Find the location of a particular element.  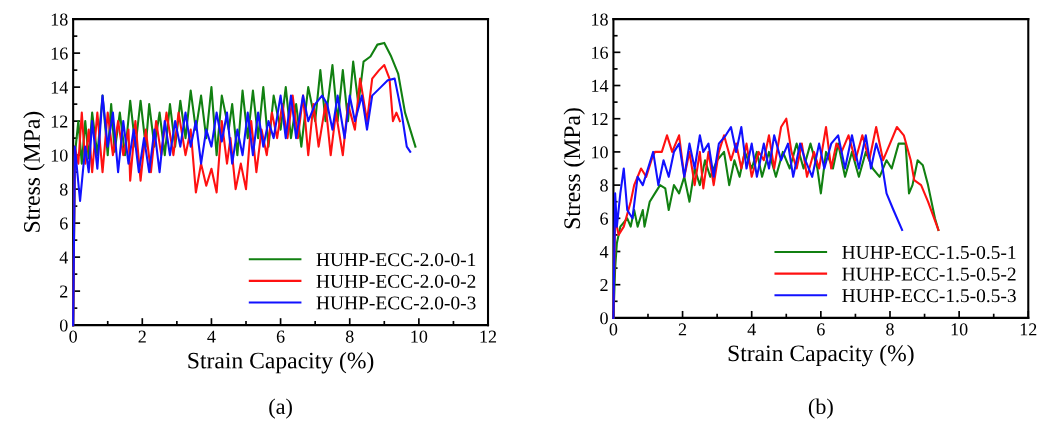

y-tick-label: 0 is located at coordinates (604, 318).